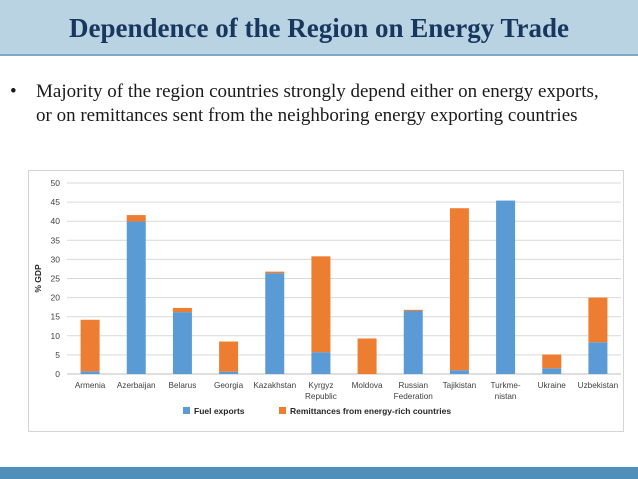 The image size is (638, 479). I want to click on title-bar: Dependence of the Region on Energy Trade, so click(319, 28).